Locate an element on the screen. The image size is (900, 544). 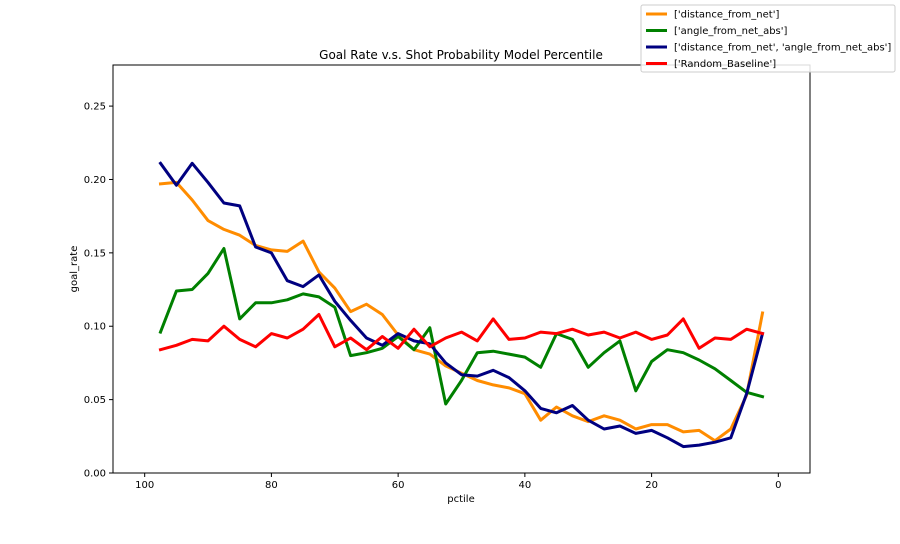
x-tick-label: 0 is located at coordinates (778, 485).